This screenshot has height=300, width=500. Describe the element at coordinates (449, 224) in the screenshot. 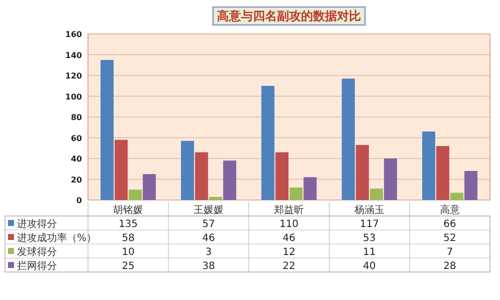

I see `data-label: 66` at that location.